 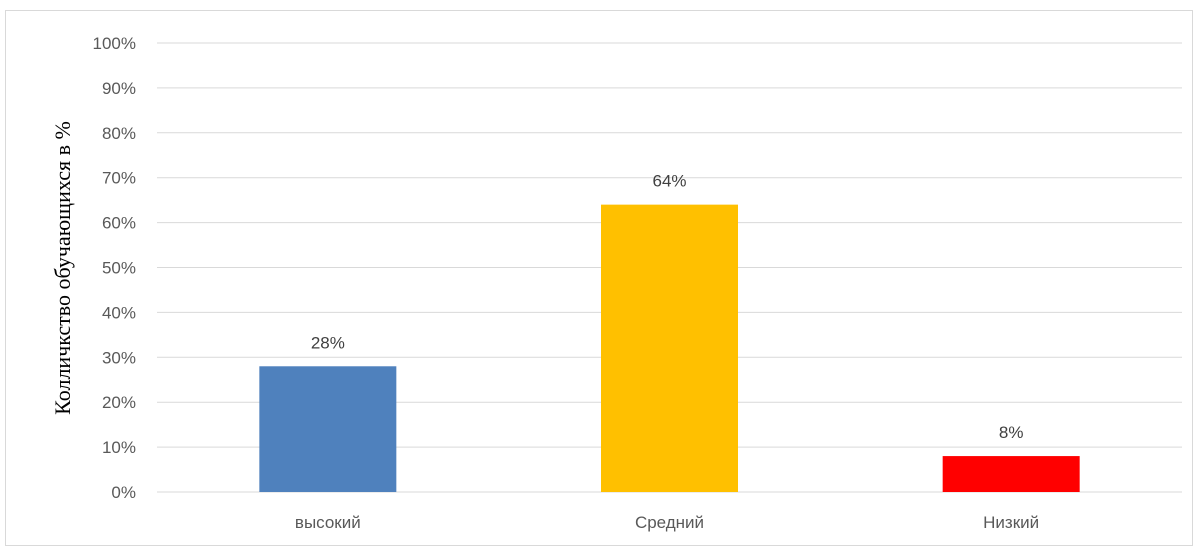 I want to click on y-tick-label: 70%, so click(x=119, y=178).